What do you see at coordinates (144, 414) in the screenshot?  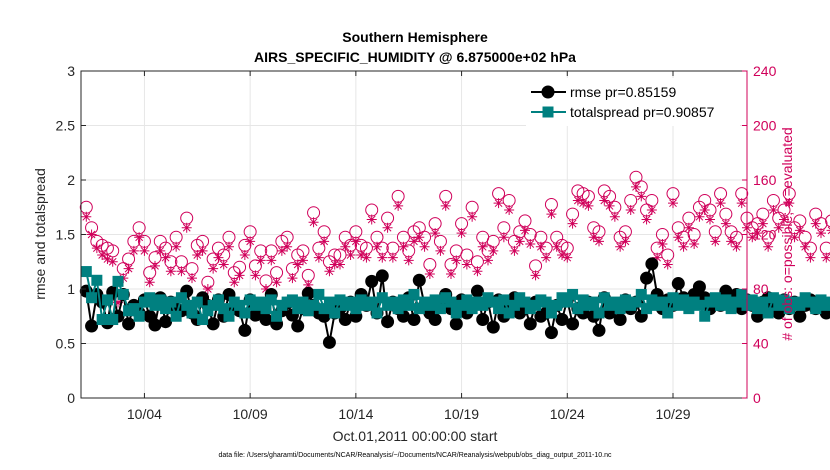 I see `x-tick-label: 10/04` at bounding box center [144, 414].